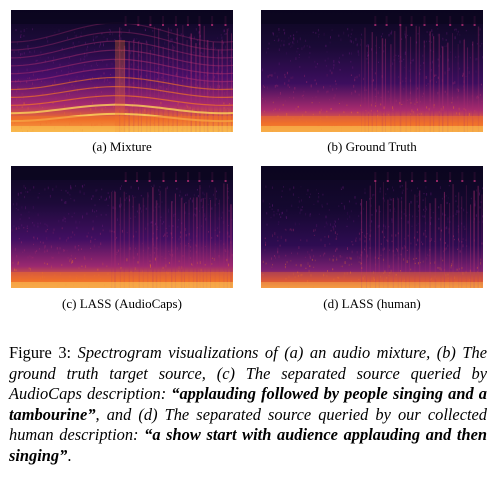 This screenshot has height=478, width=495. I want to click on caption-end: ., so click(69, 455).